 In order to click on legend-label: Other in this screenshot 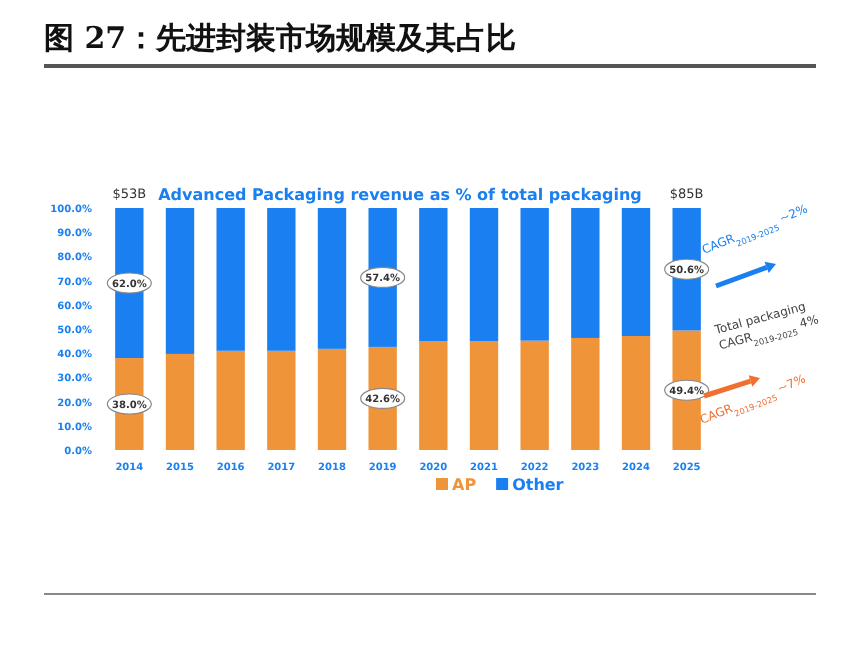, I will do `click(538, 485)`.